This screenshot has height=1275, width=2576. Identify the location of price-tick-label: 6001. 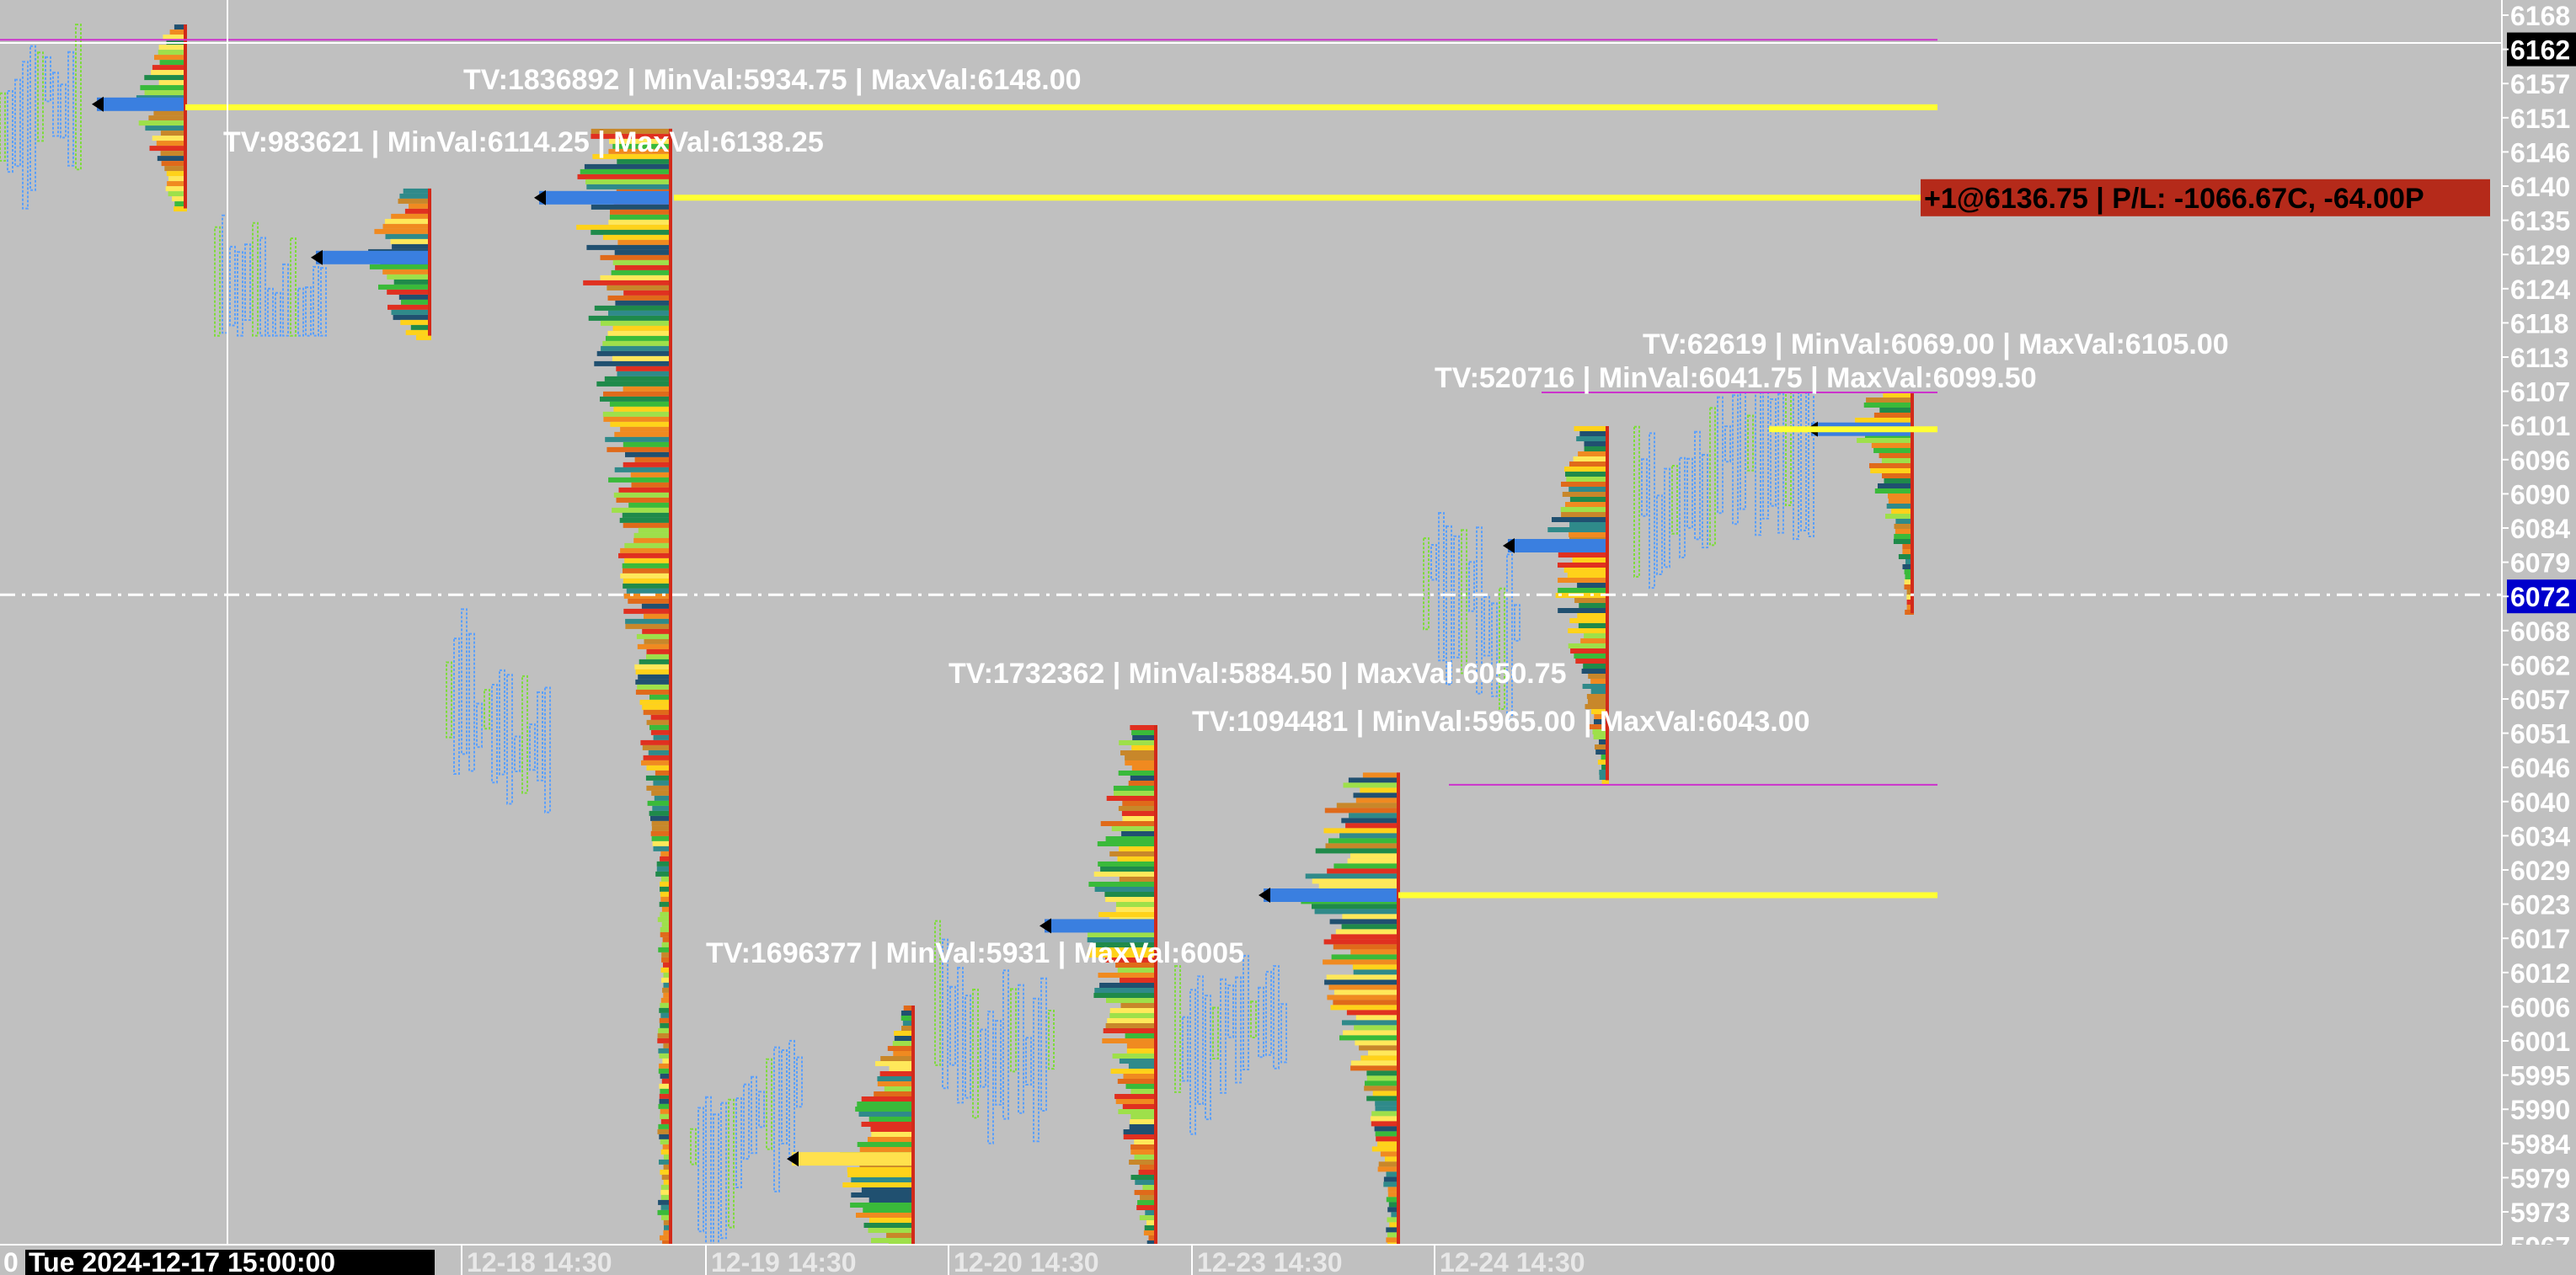
(2540, 1042).